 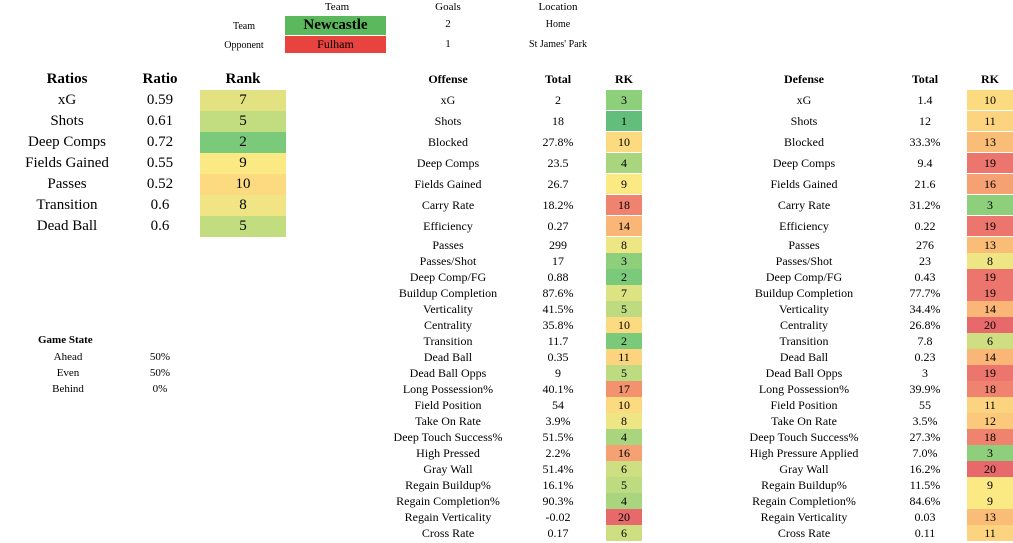 I want to click on offense-row-rank: 6, so click(x=624, y=533).